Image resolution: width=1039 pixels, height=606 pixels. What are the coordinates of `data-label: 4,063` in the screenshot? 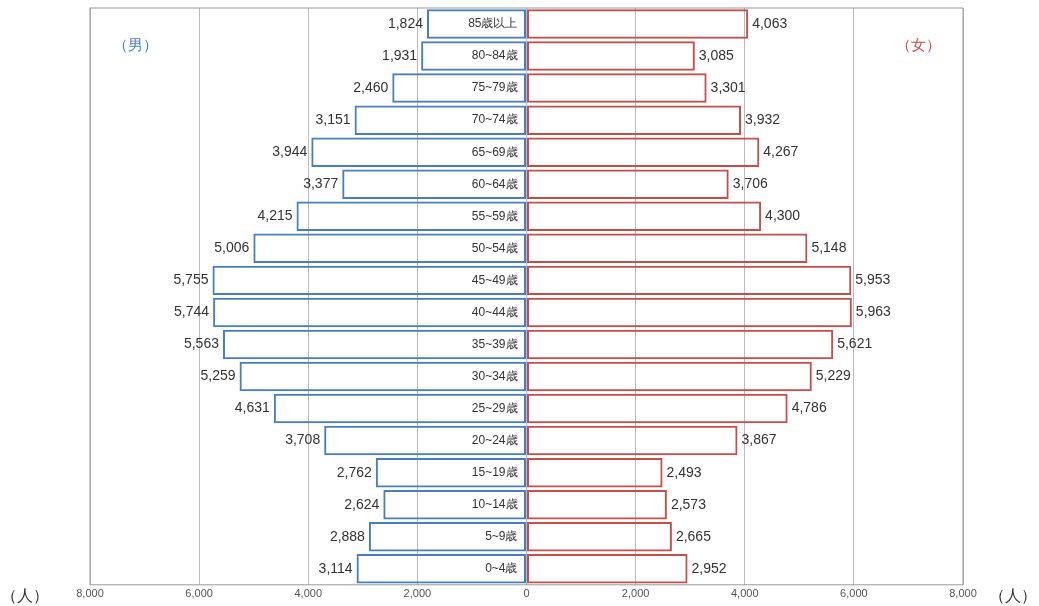 It's located at (770, 22).